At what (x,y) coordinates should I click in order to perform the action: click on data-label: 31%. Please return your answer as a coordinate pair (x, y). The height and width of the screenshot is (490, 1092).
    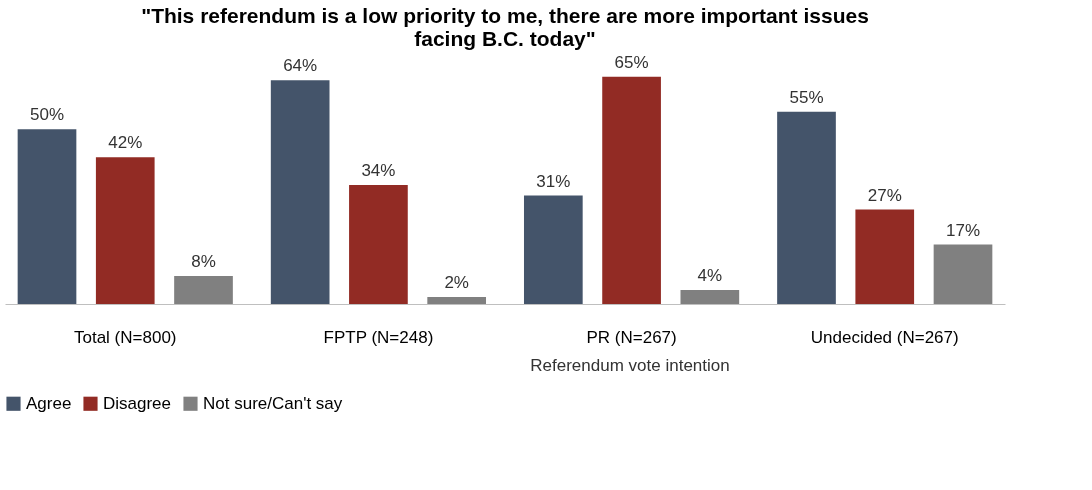
    Looking at the image, I should click on (553, 181).